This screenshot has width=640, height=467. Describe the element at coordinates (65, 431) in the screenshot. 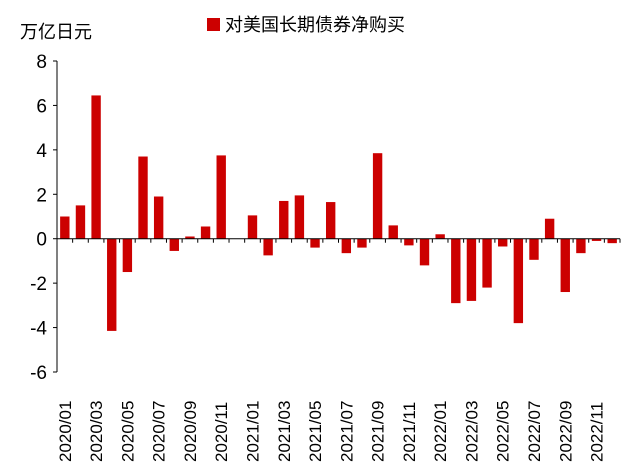

I see `x-tick-label: 2020/01` at that location.